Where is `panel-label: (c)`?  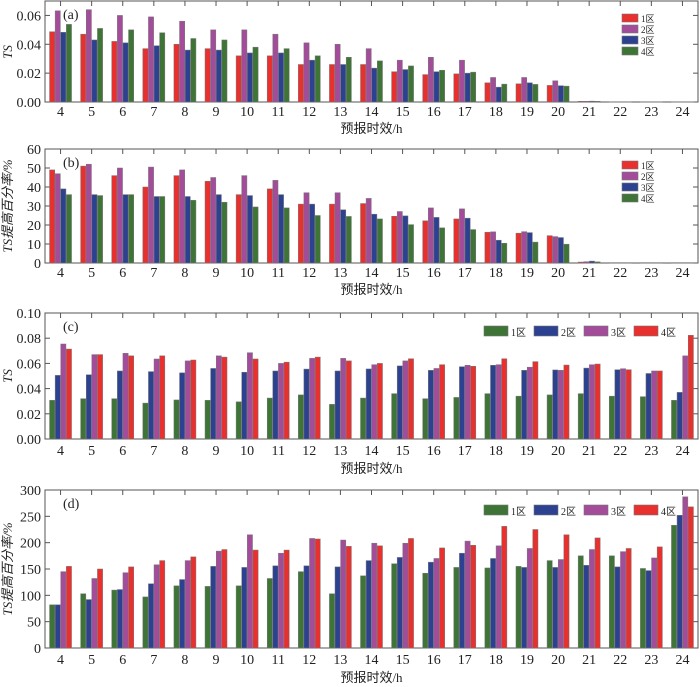
panel-label: (c) is located at coordinates (71, 327).